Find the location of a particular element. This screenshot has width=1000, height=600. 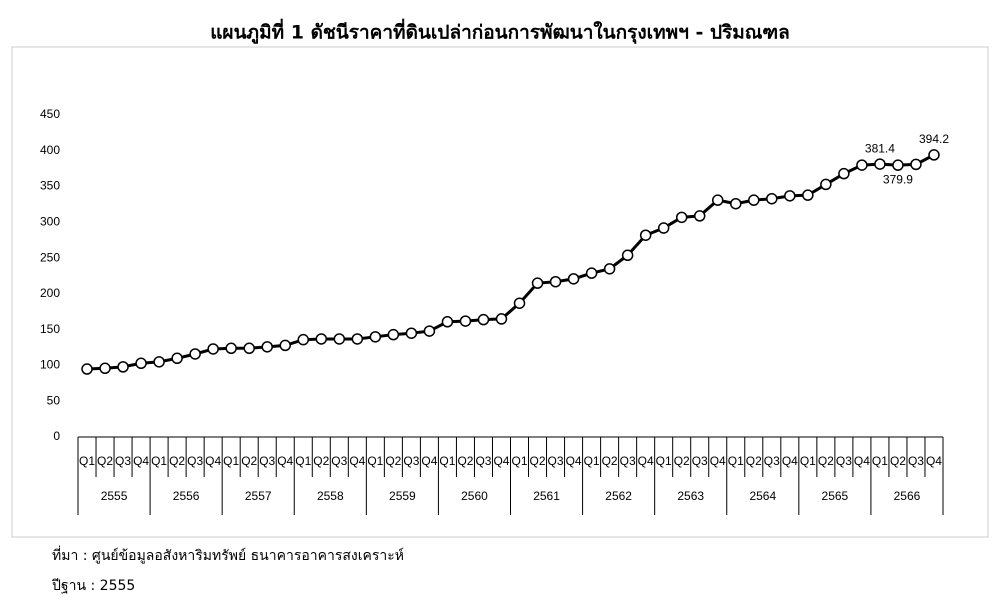

data-label: 394.2 is located at coordinates (934, 139).